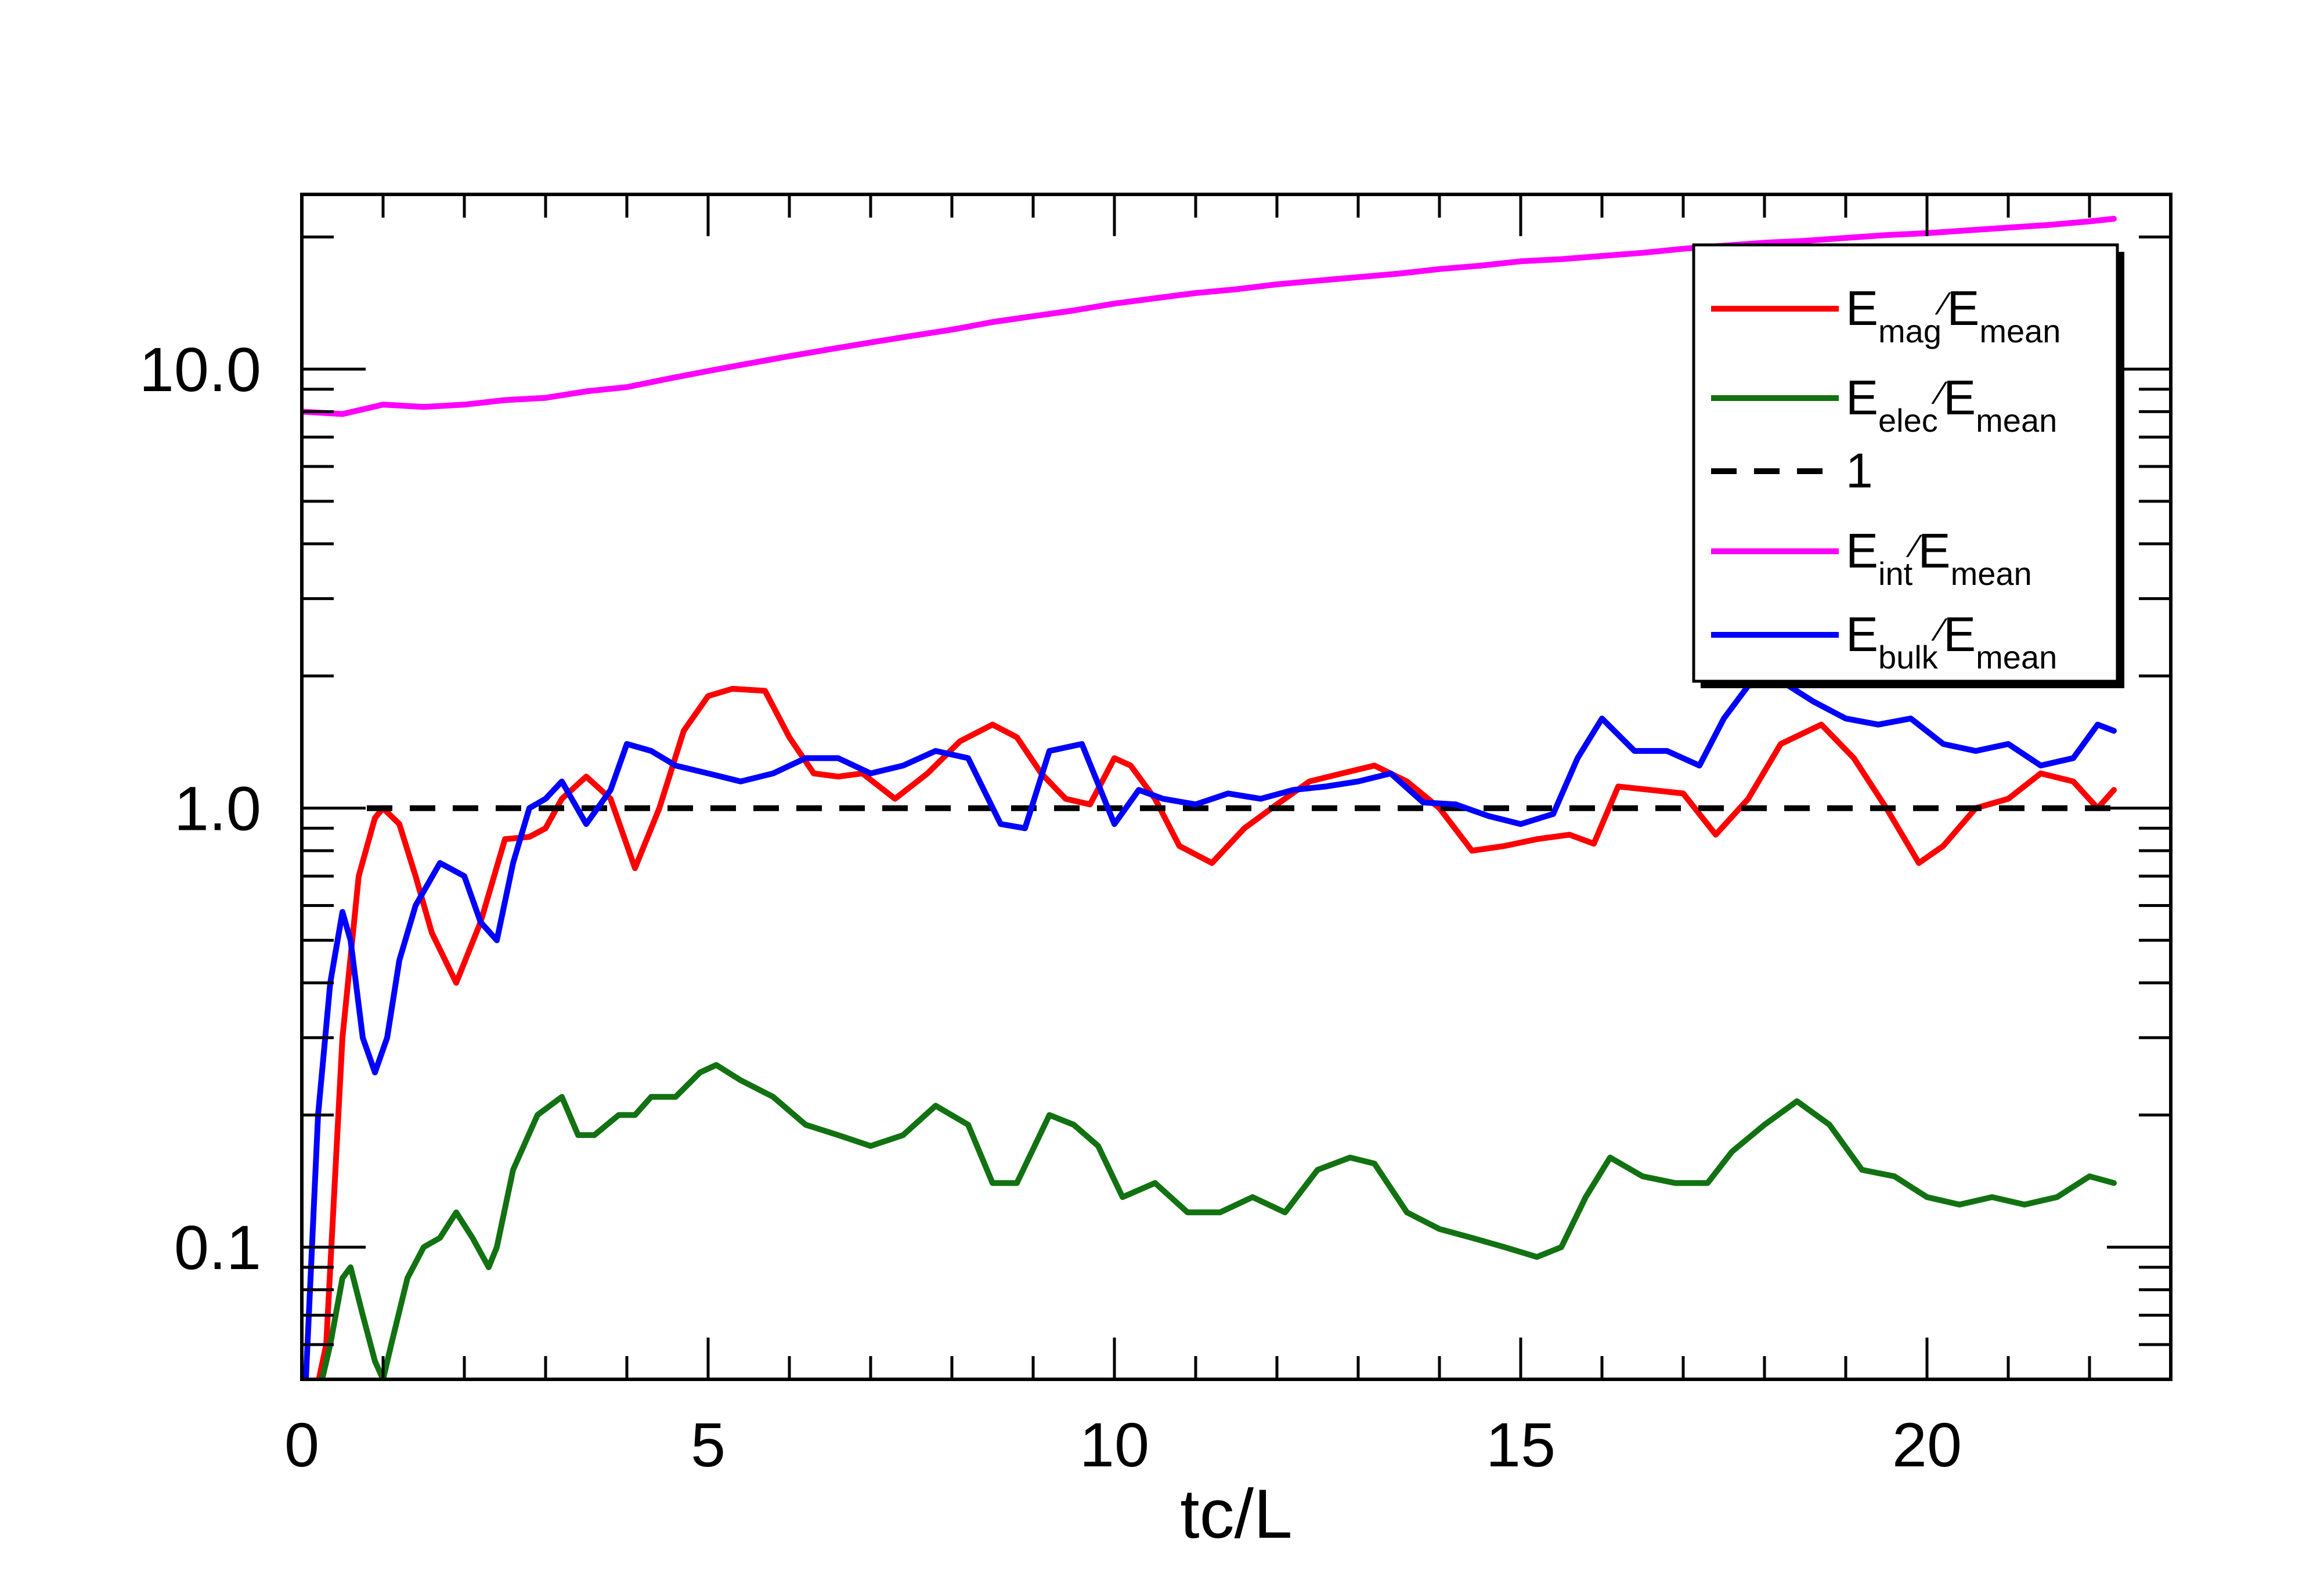  I want to click on x-axis-title: tc/L, so click(1236, 1514).